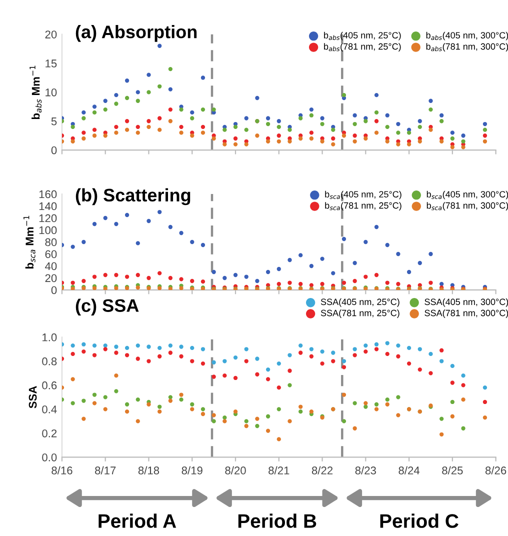 This screenshot has height=536, width=508. I want to click on legend-label: b$_{abs}$(405 nm, 25°C), so click(362, 36).